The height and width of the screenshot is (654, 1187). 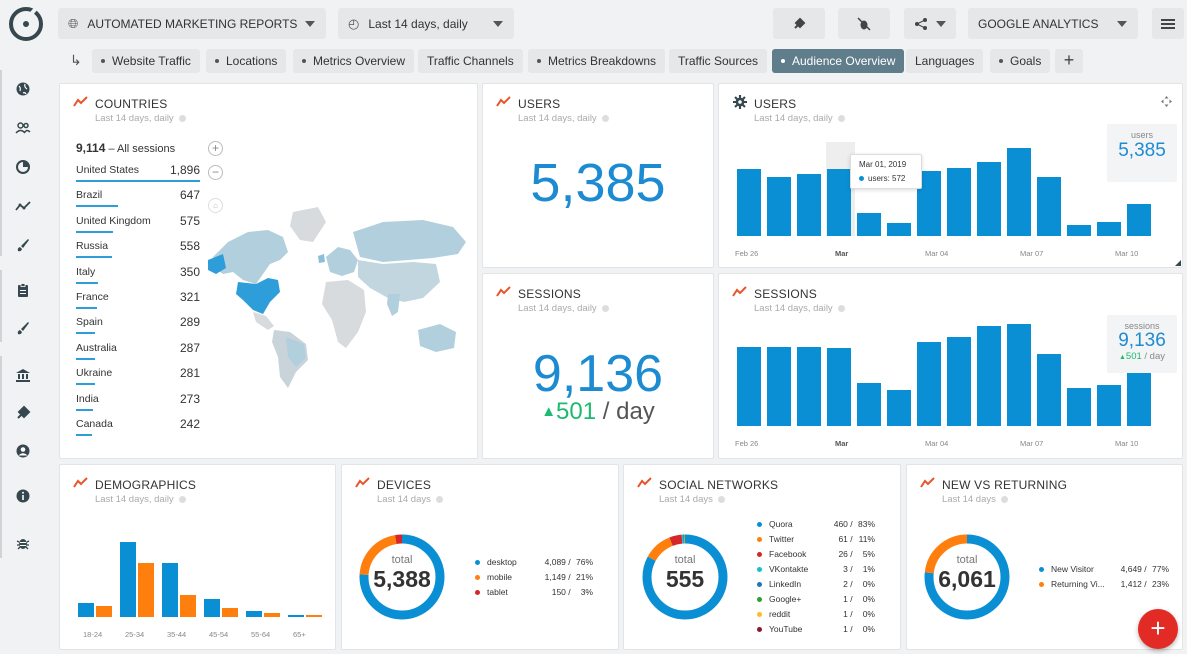 What do you see at coordinates (138, 277) in the screenshot?
I see `country-row: Italy 350` at bounding box center [138, 277].